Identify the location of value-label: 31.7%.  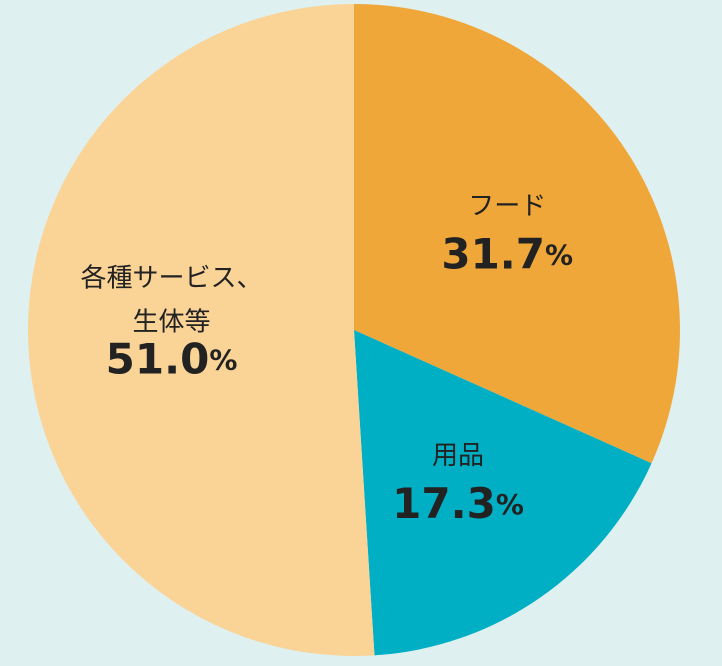
(507, 253).